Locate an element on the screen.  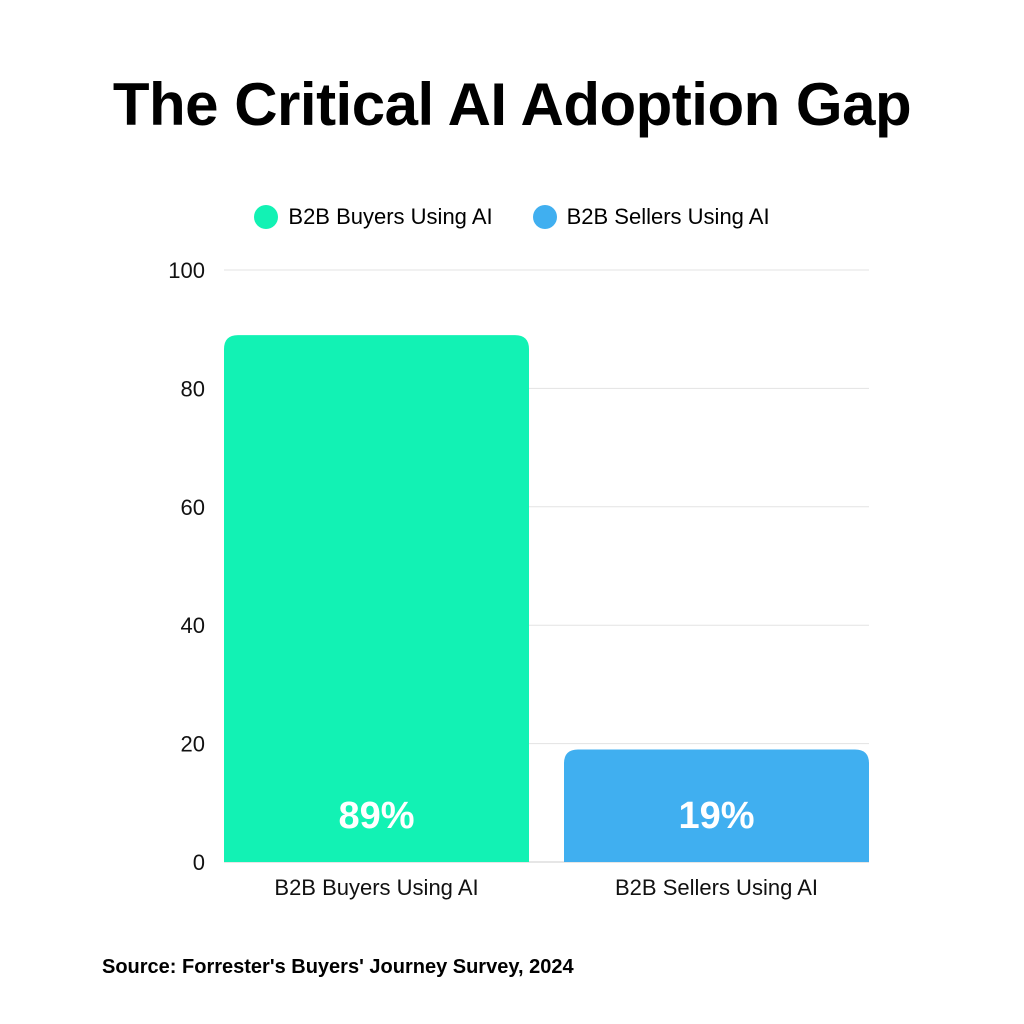
x-tick-label-0: B2B Buyers Using AI is located at coordinates (376, 887).